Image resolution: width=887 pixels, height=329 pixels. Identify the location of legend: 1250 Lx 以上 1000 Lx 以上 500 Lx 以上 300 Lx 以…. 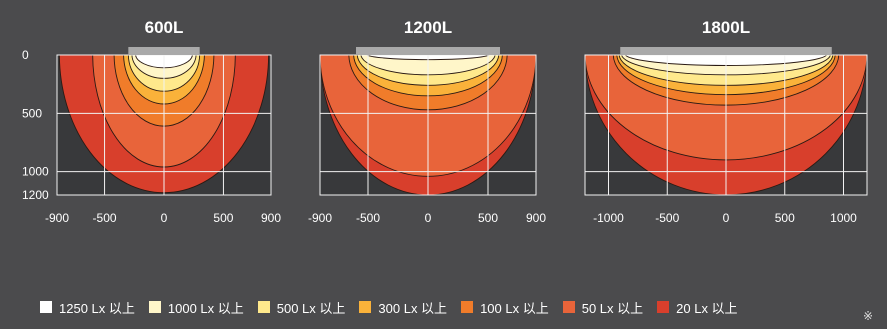
(396, 307).